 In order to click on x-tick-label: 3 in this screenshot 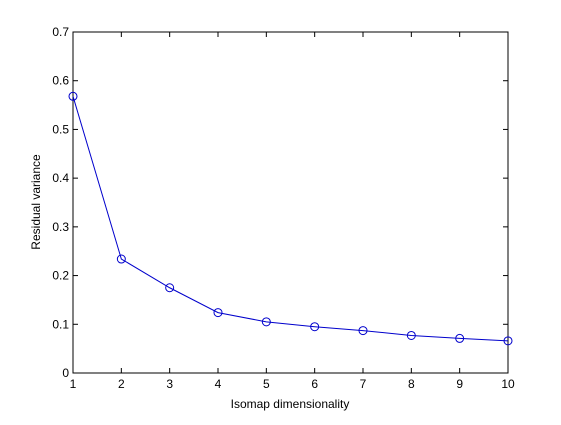, I will do `click(169, 384)`.